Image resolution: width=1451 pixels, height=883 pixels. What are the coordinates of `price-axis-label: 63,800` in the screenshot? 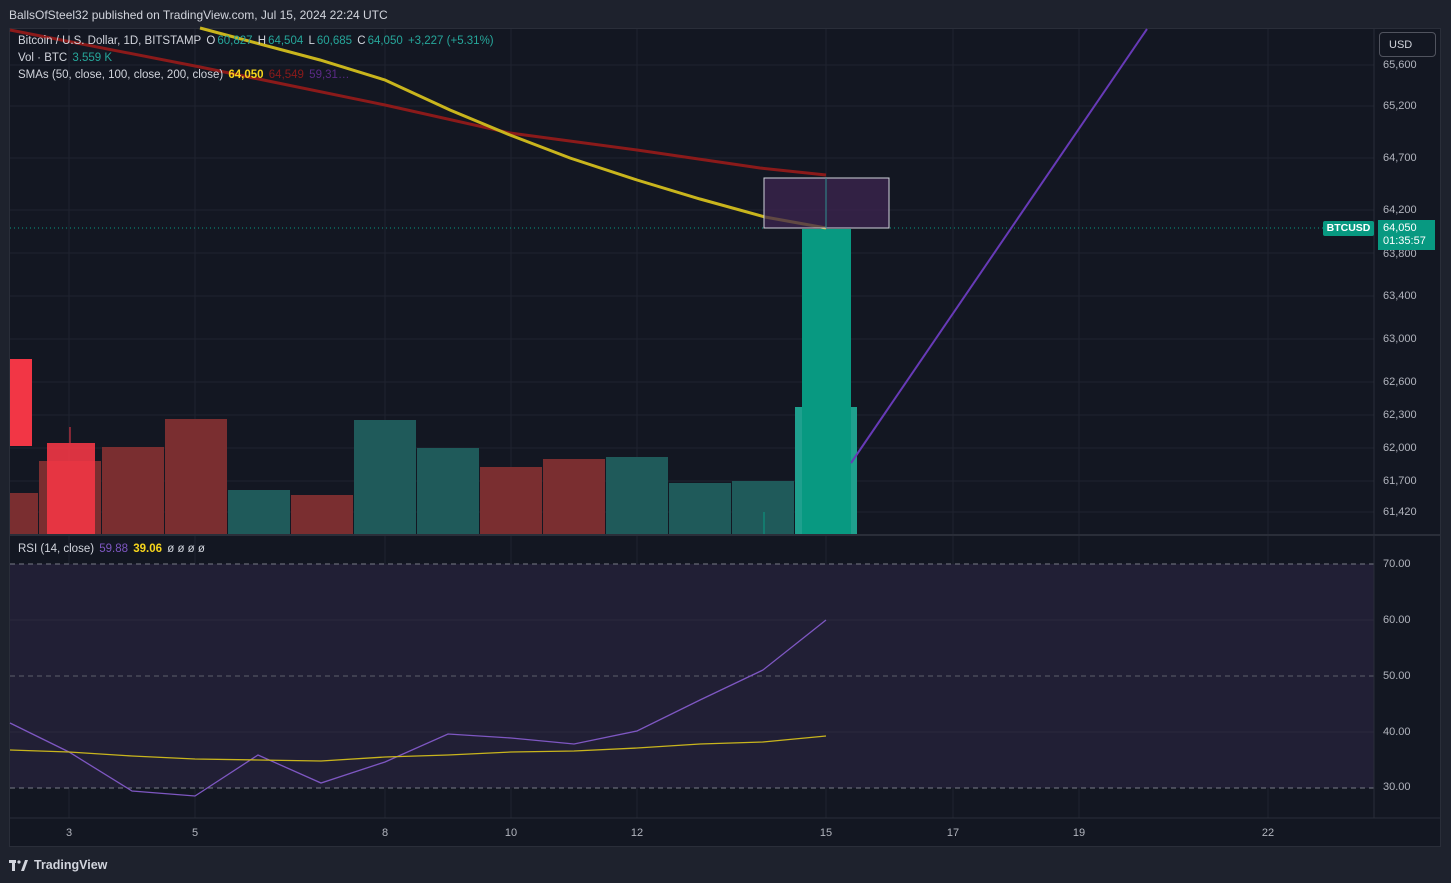 It's located at (1400, 254).